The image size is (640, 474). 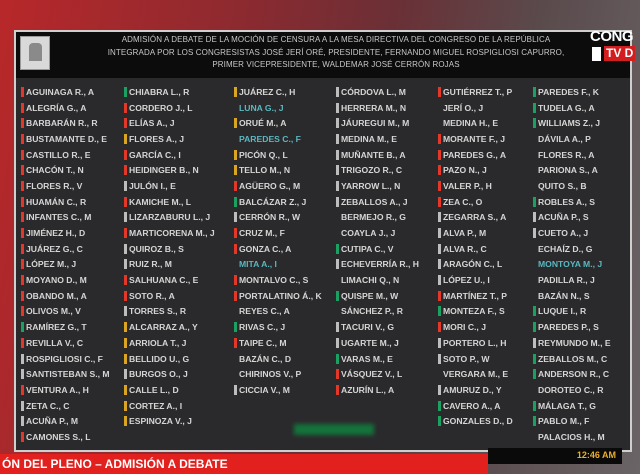 I want to click on legislator-item: HUAMÁN C., R, so click(x=65, y=202).